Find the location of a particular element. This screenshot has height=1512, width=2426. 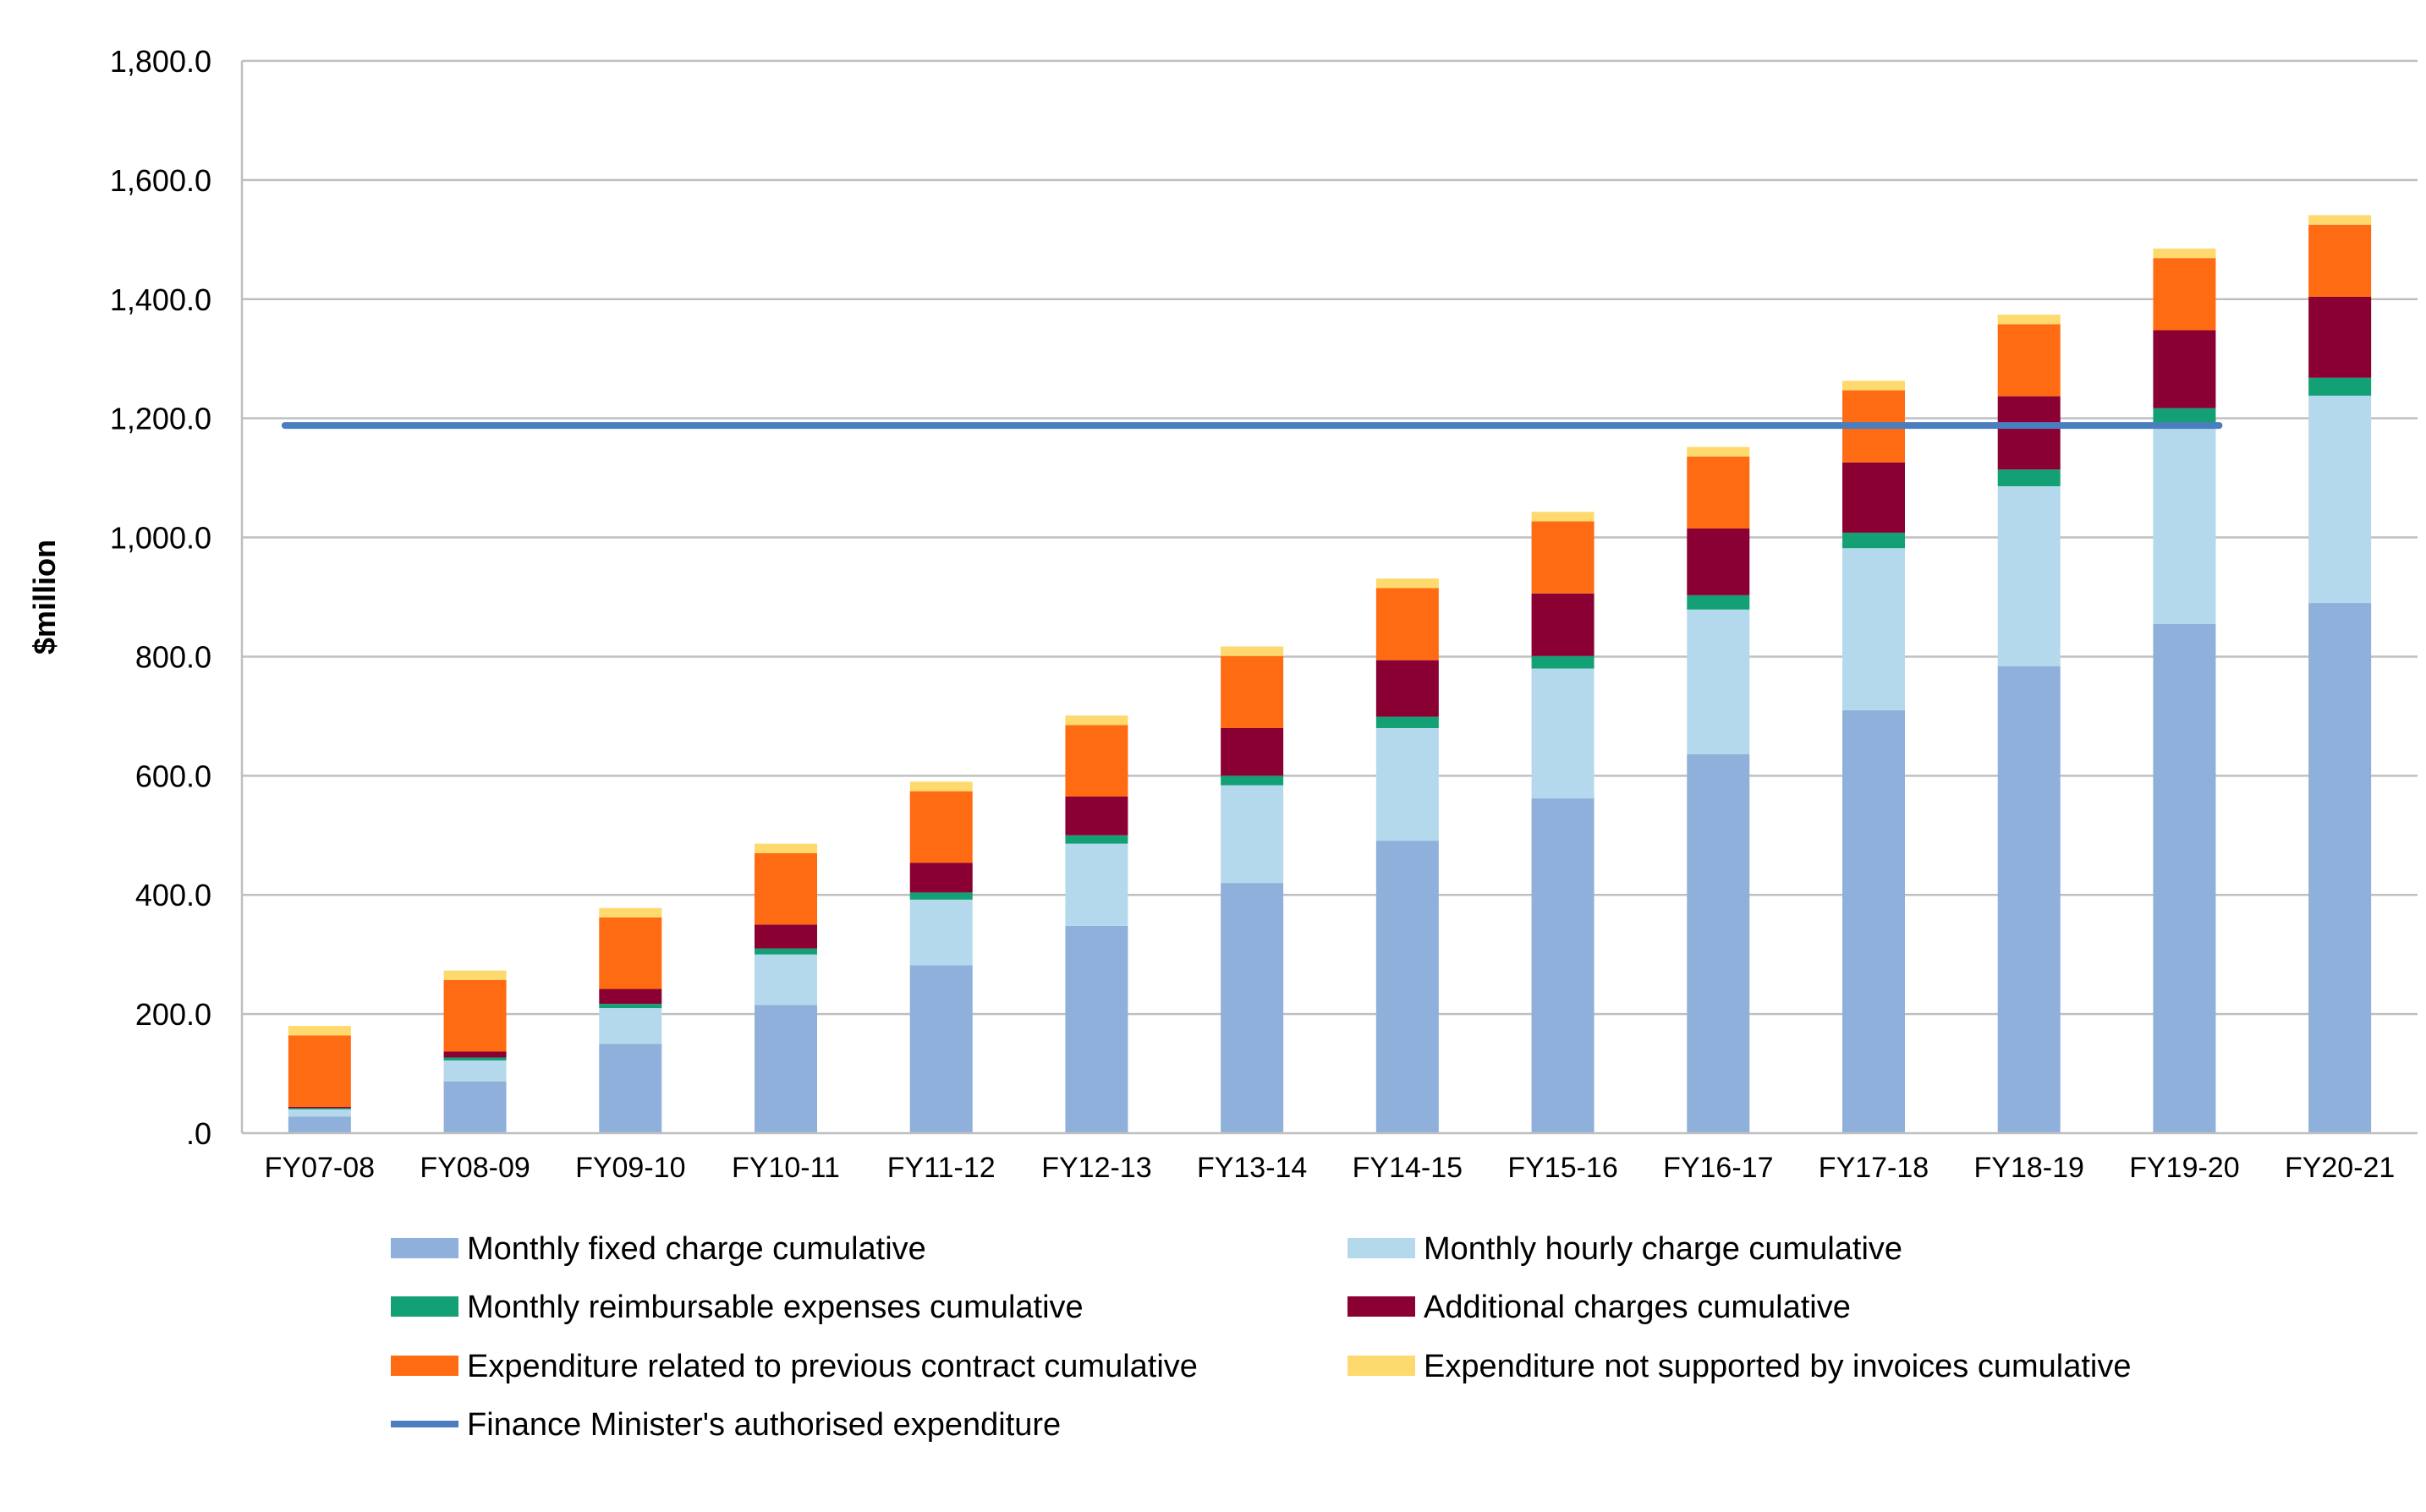

x-tick-label: FY07-08 is located at coordinates (320, 1168).